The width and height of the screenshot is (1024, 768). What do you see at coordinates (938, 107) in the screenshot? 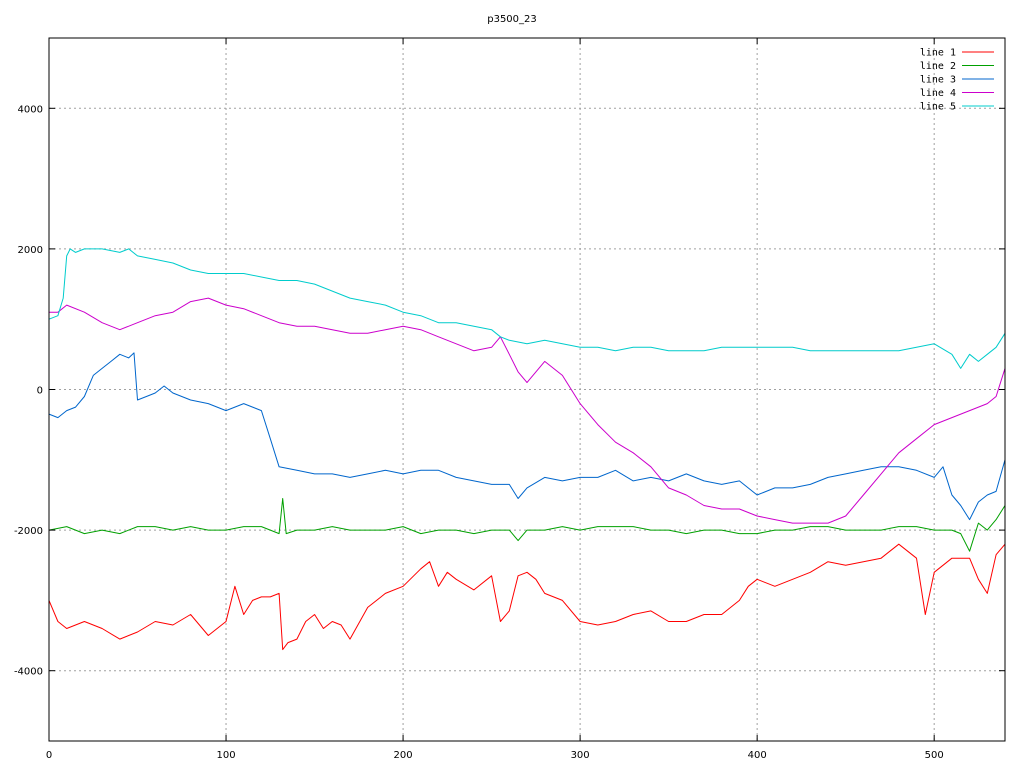
I see `legend-label-5: line 5` at bounding box center [938, 107].